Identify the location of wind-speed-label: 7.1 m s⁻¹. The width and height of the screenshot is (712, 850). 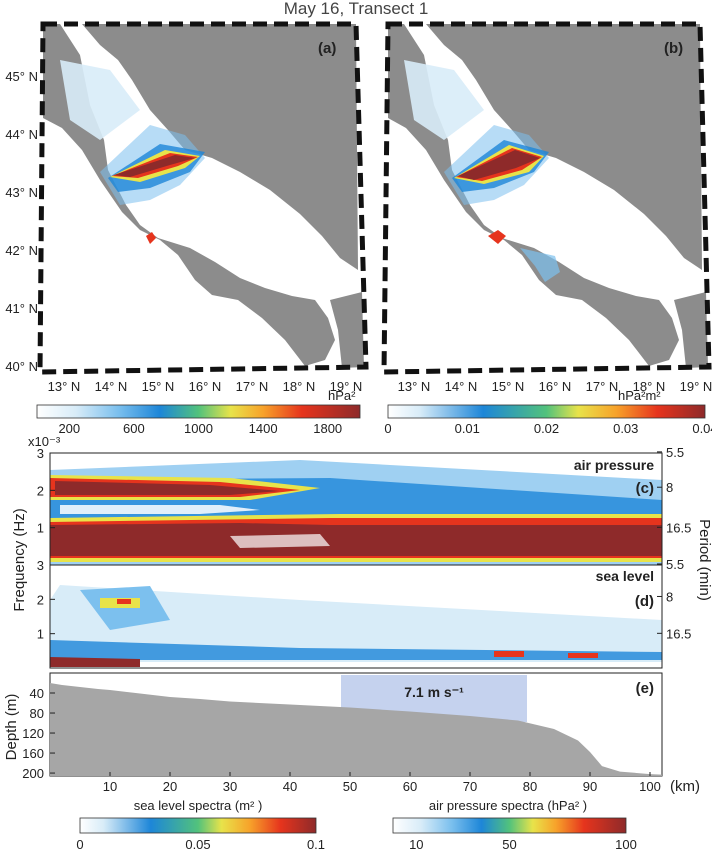
(434, 692).